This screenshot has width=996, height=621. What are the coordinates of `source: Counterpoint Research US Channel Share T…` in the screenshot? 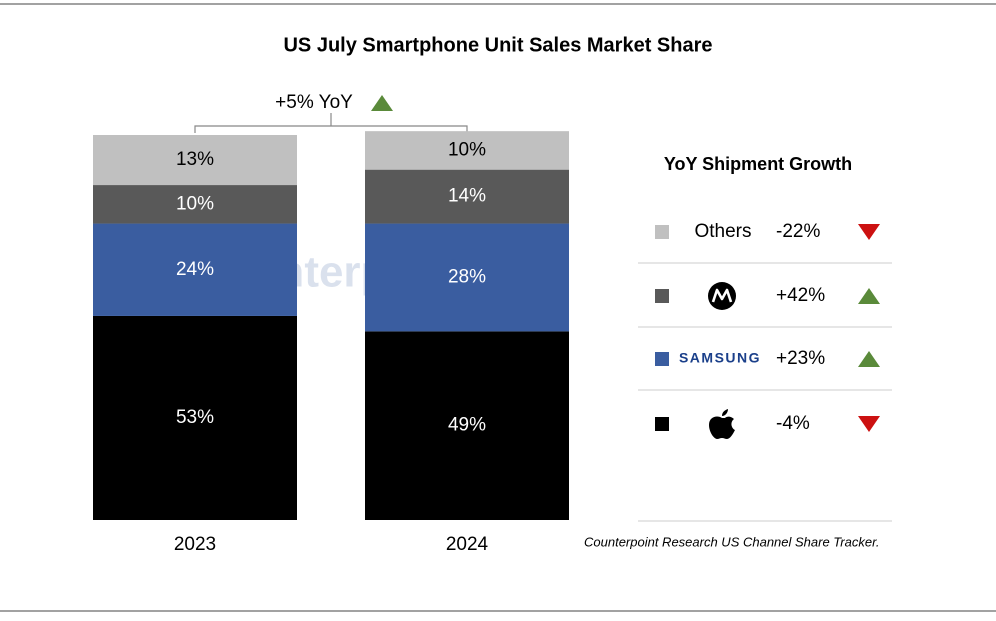 It's located at (732, 541).